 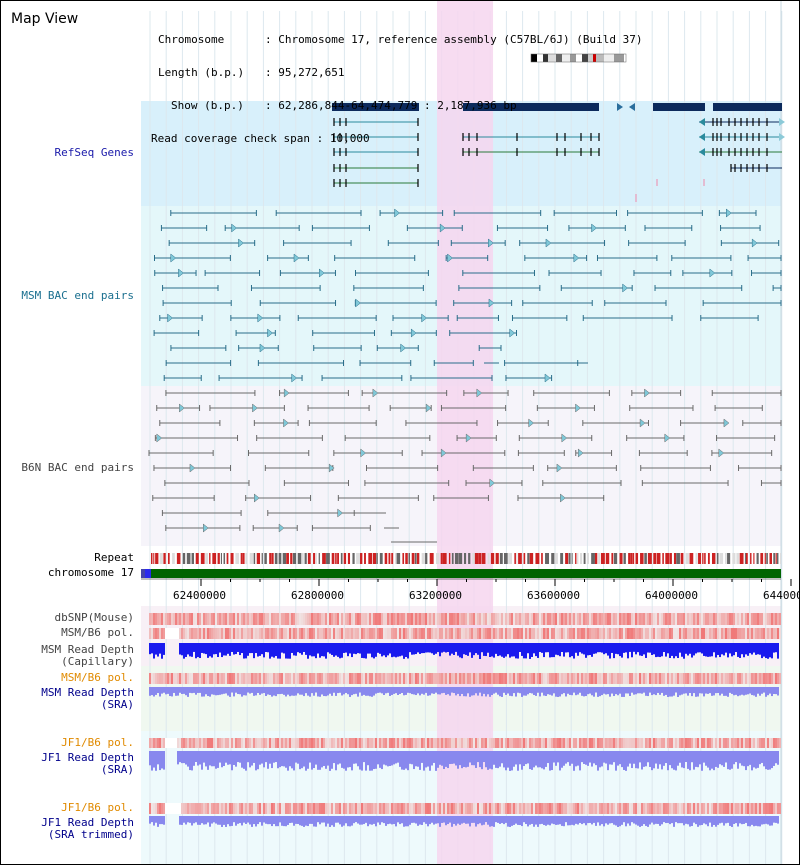 What do you see at coordinates (77, 467) in the screenshot?
I see `track-label-b6n-bac: B6N BAC end pairs` at bounding box center [77, 467].